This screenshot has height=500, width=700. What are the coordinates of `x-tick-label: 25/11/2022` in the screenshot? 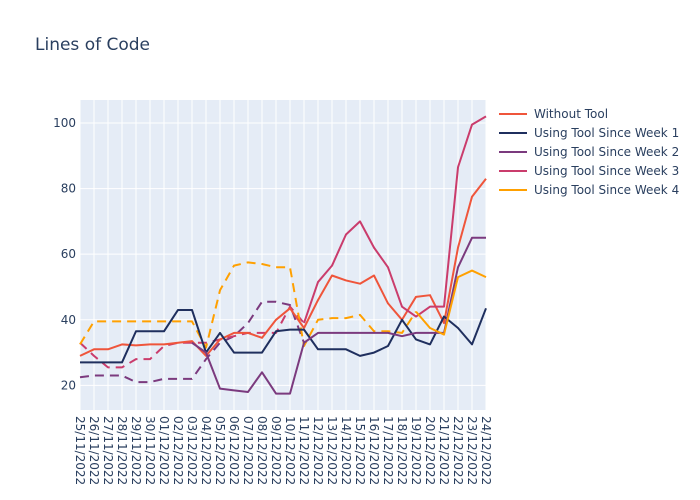 It's located at (80, 450).